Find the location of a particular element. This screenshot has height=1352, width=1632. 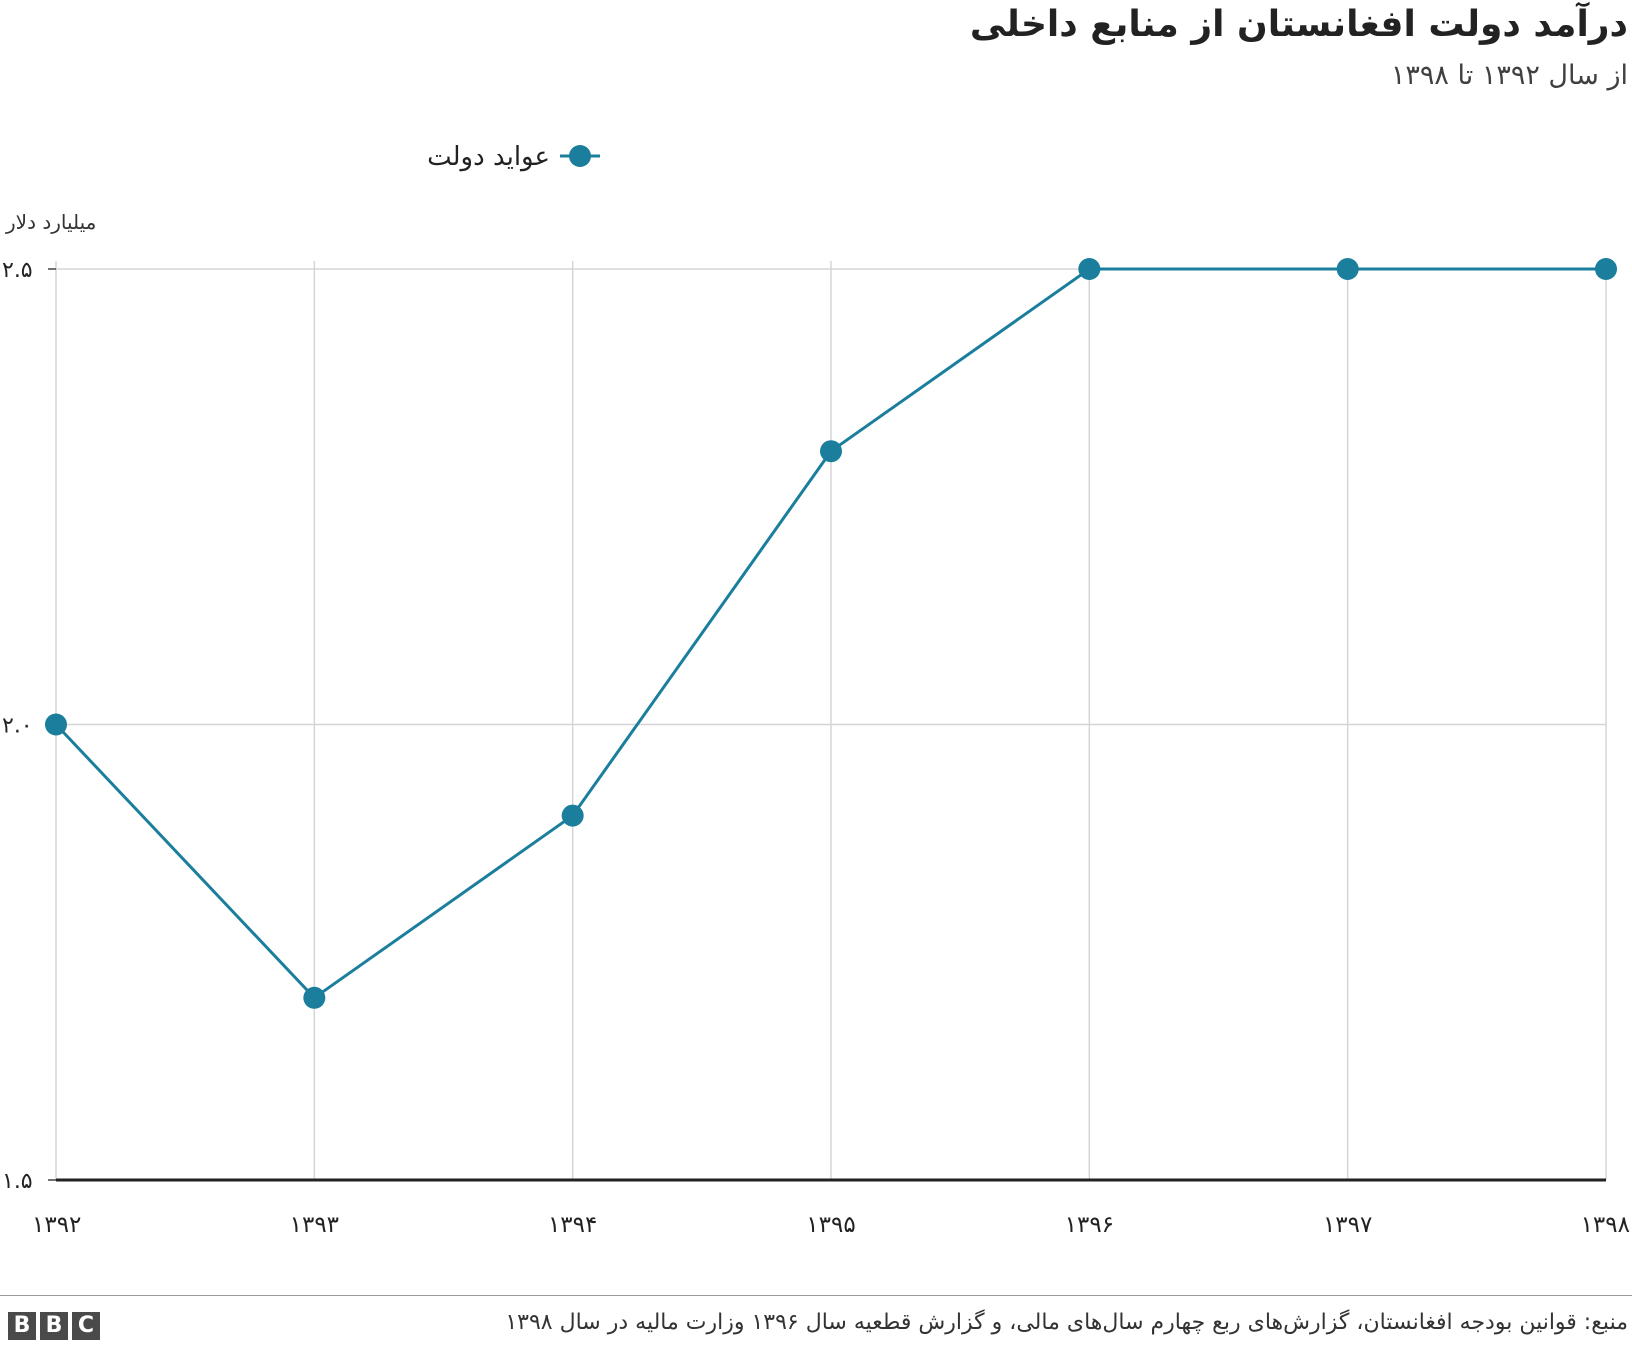

legend-label: عواید دولت is located at coordinates (488, 157).